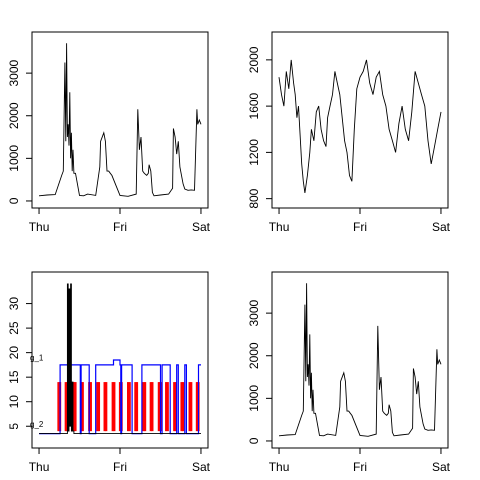 The height and width of the screenshot is (480, 480). What do you see at coordinates (14, 377) in the screenshot?
I see `panel-bottom-left-ytick-label-2: 15` at bounding box center [14, 377].